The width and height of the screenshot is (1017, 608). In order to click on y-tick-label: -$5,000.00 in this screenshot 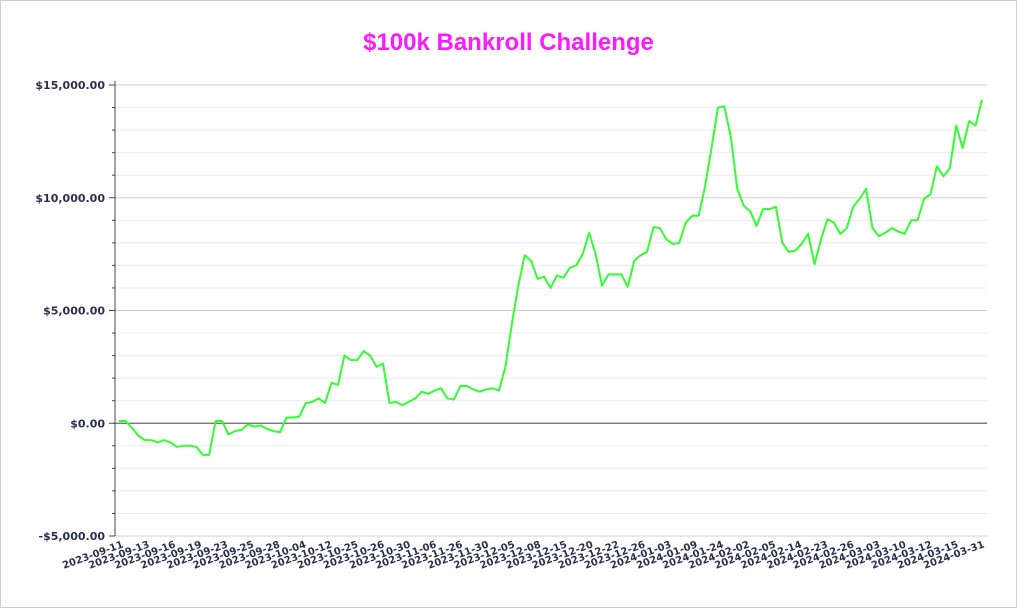, I will do `click(72, 536)`.